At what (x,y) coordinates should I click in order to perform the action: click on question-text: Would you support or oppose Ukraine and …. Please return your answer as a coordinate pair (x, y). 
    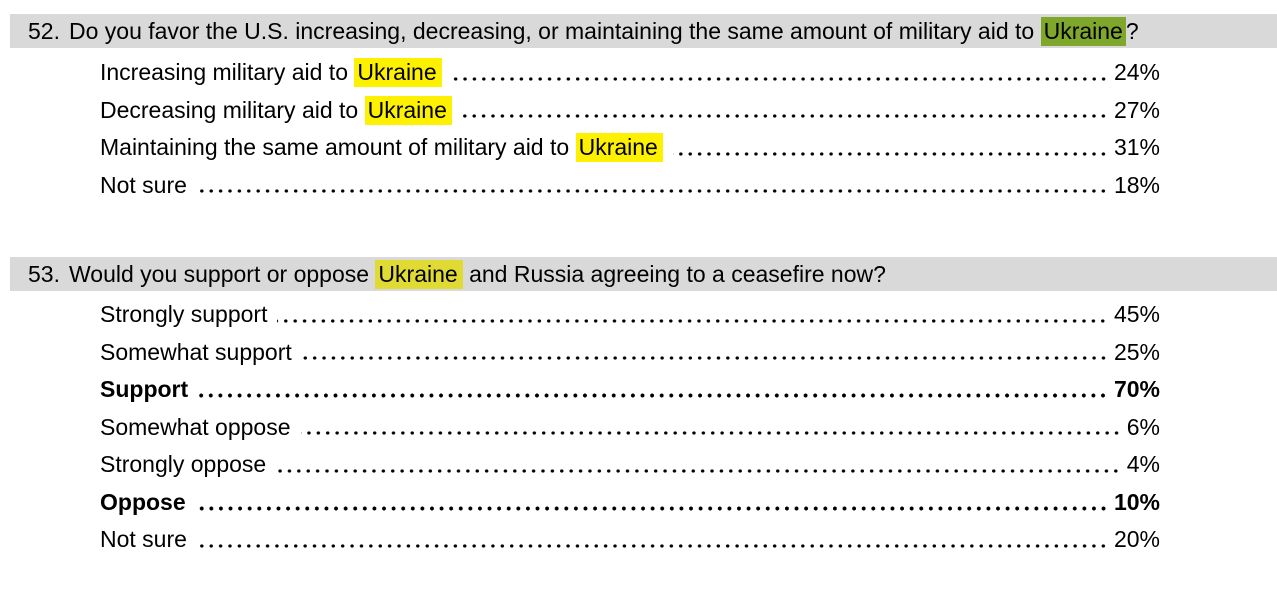
    Looking at the image, I should click on (477, 274).